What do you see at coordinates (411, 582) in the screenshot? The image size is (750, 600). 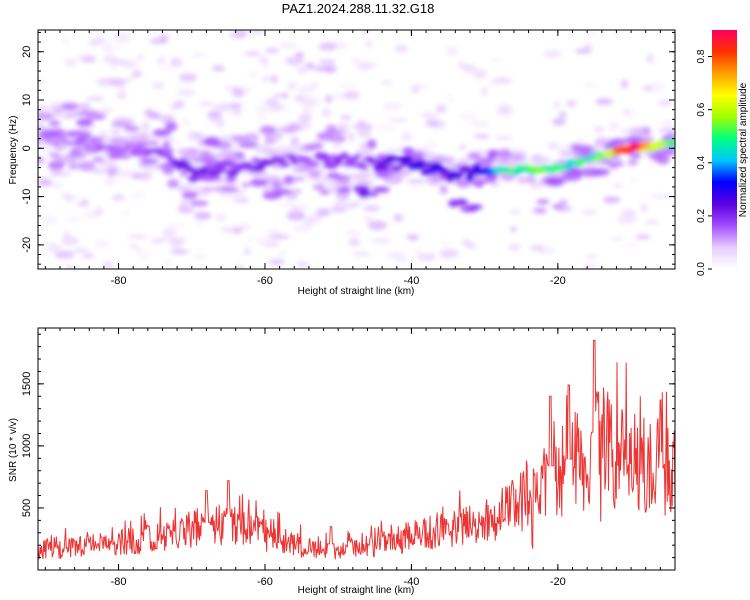 I see `snr-x-tick-label: -40` at bounding box center [411, 582].